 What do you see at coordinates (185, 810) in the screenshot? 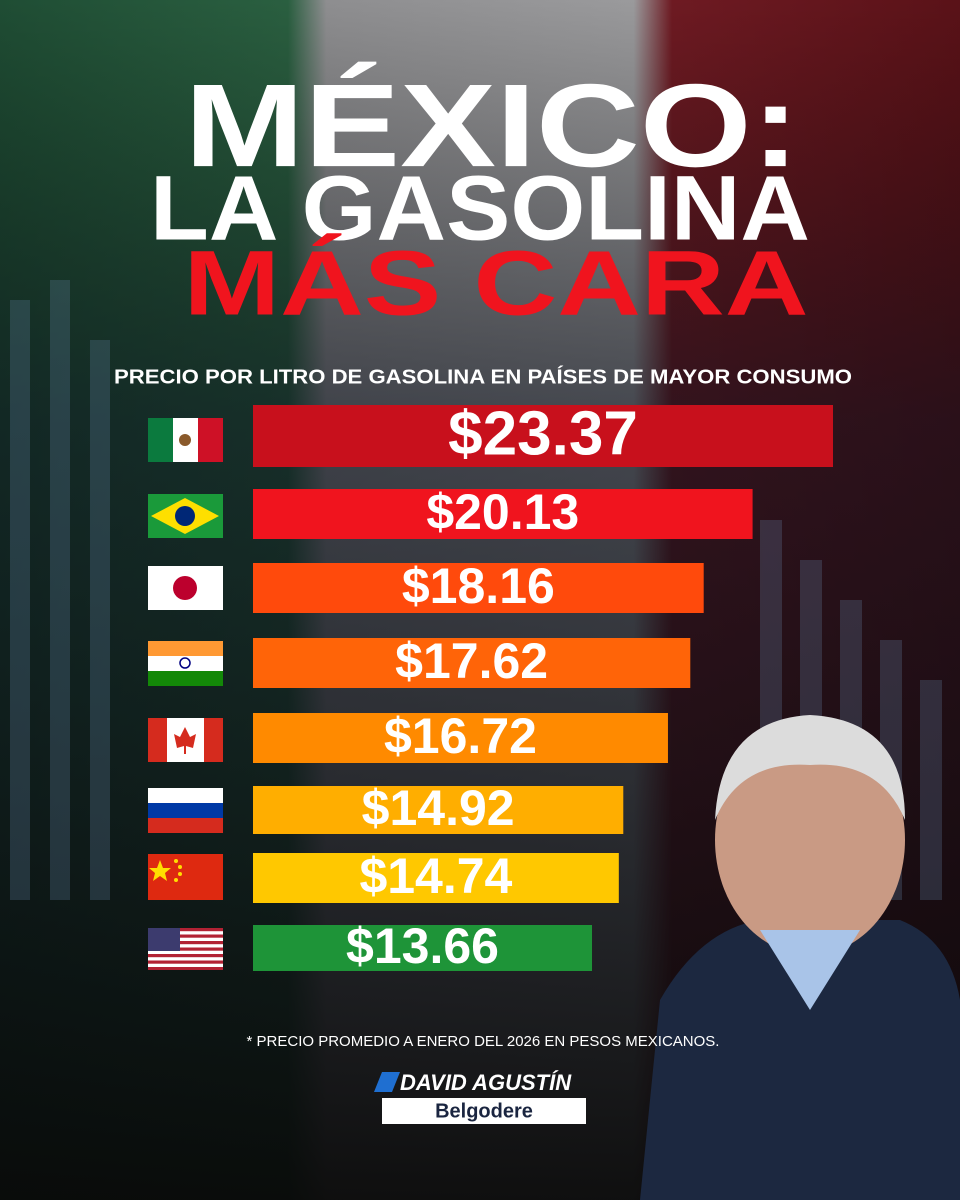
I see `flag-russia` at bounding box center [185, 810].